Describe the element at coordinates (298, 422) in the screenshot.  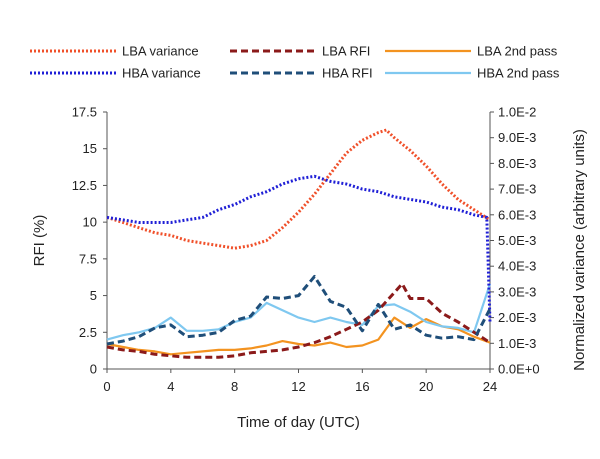
I see `x-axis-title: Time of day (UTC)` at that location.